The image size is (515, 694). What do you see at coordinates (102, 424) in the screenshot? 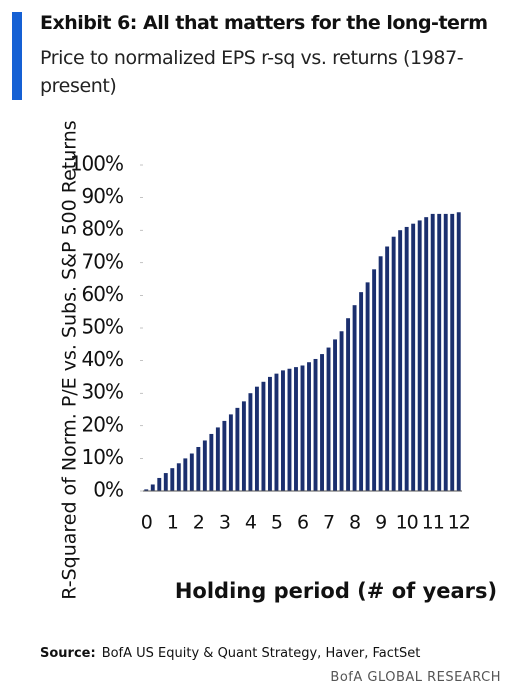
I see `y-tick-label: 20%` at bounding box center [102, 424].